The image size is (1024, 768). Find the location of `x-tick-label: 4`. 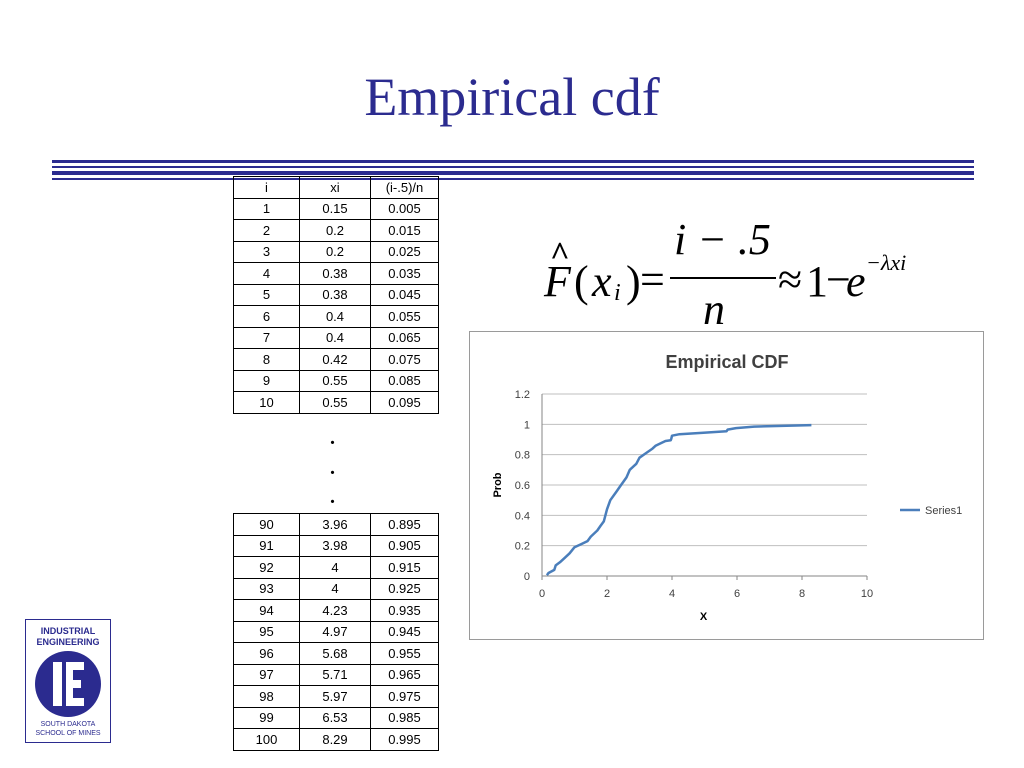

x-tick-label: 4 is located at coordinates (672, 594).